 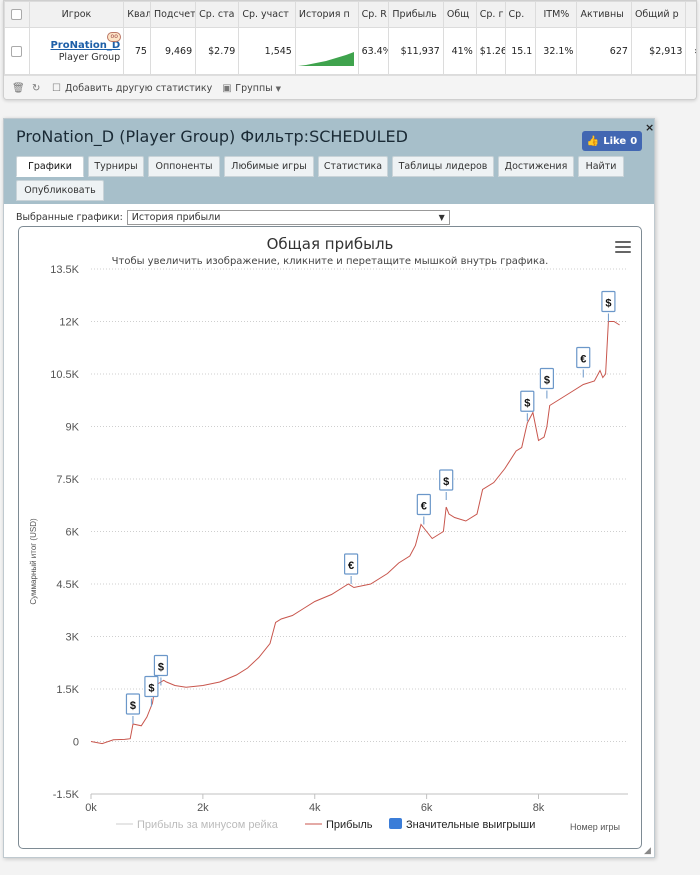 What do you see at coordinates (658, 51) in the screenshot?
I see `cell-total-r: $2,913` at bounding box center [658, 51].